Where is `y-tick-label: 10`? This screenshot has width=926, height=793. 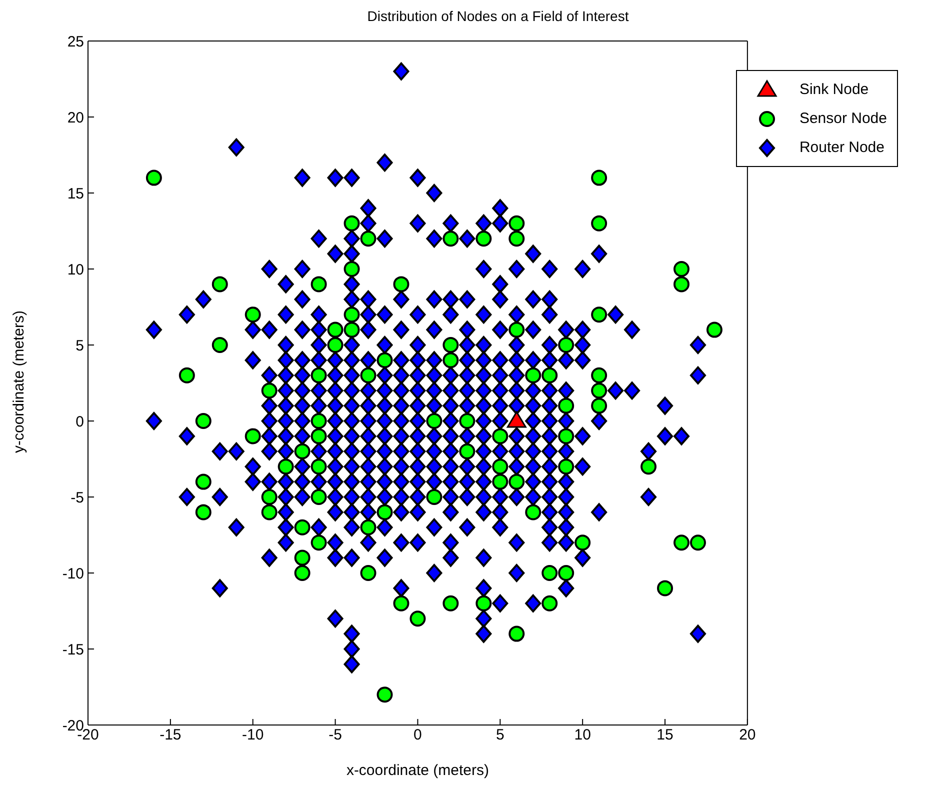 y-tick-label: 10 is located at coordinates (75, 269).